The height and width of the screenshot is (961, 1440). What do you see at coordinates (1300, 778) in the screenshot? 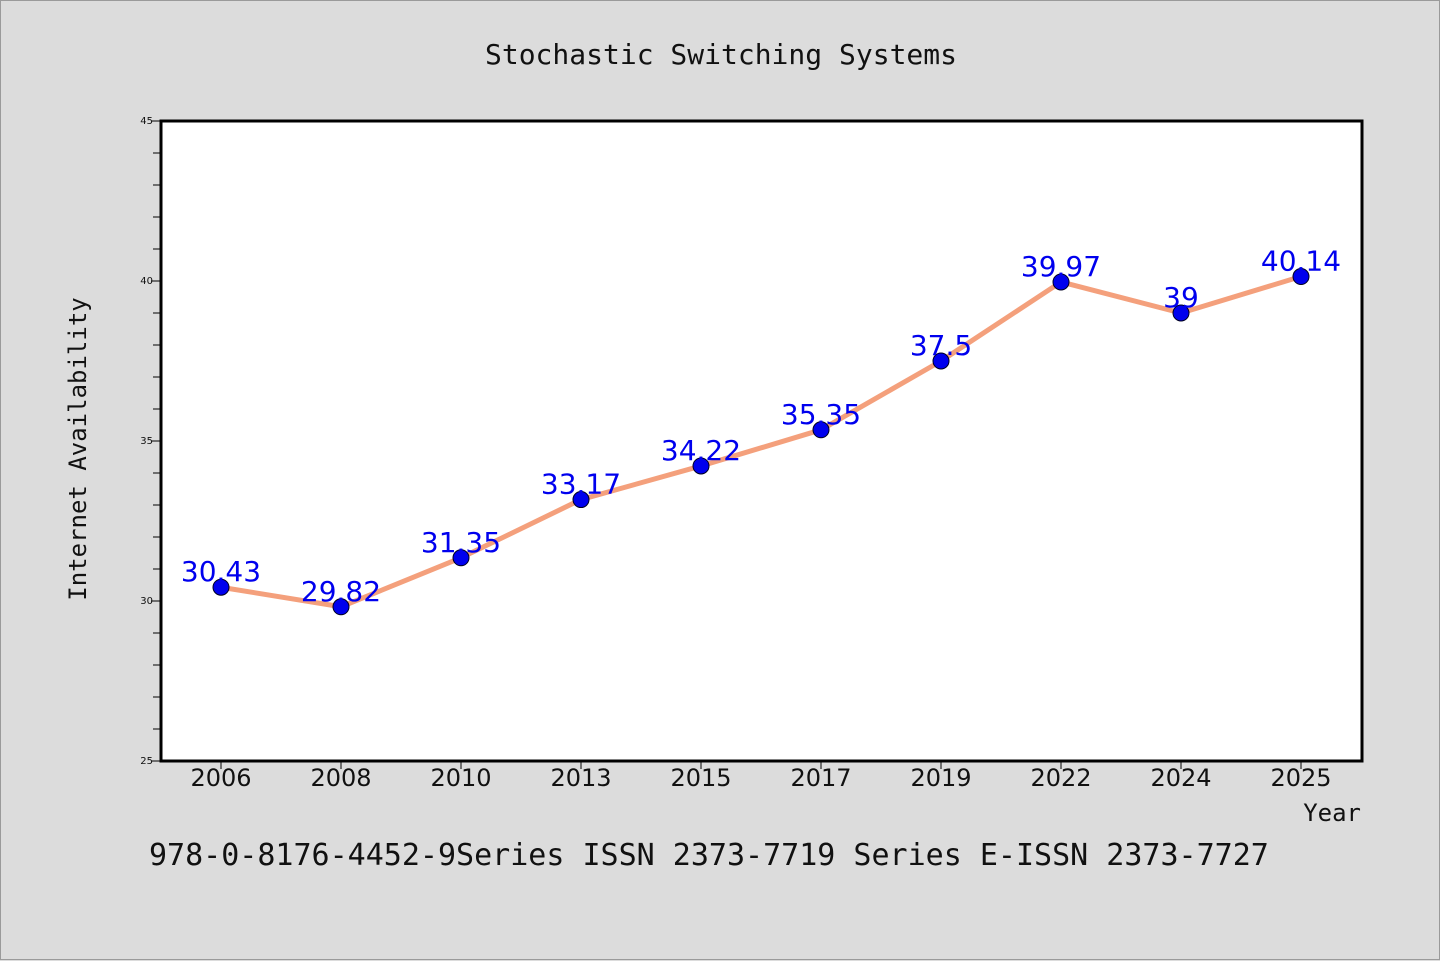
I see `x-tick-label: 2025` at bounding box center [1300, 778].